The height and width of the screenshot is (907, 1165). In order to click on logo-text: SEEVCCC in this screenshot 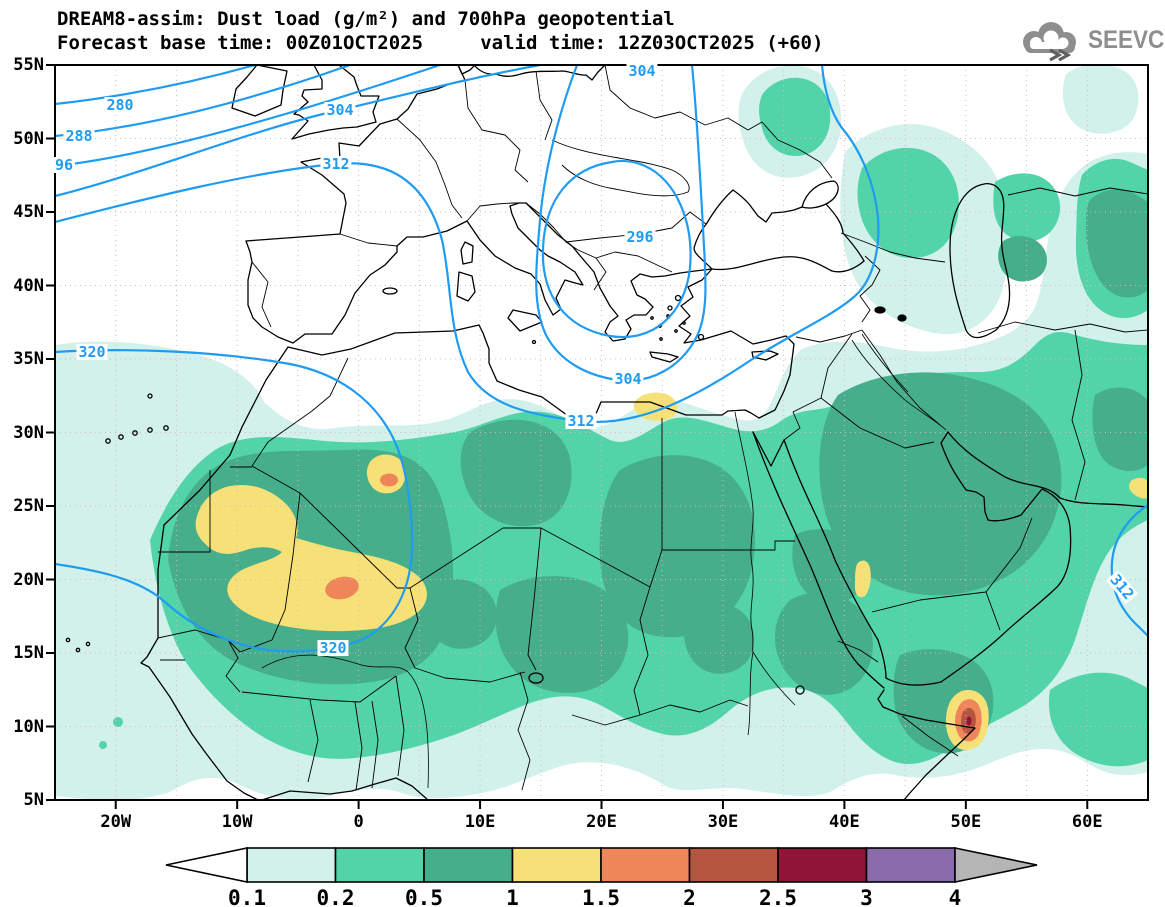, I will do `click(1126, 40)`.